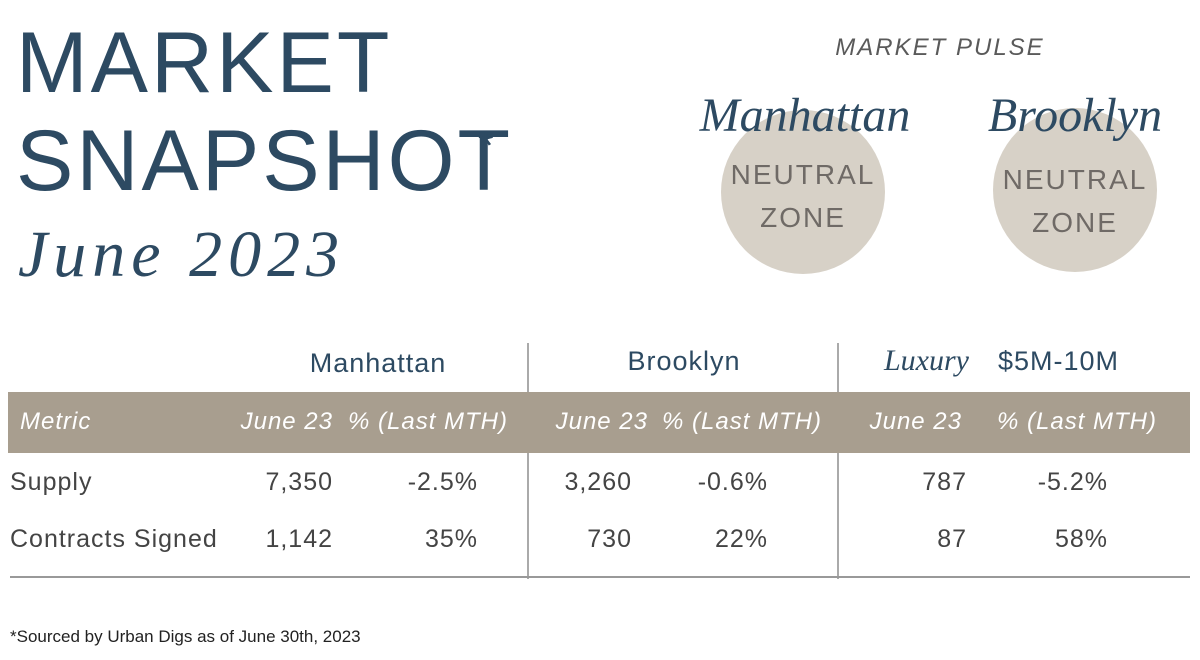 This screenshot has height=660, width=1200. I want to click on cell-value: -5.2%, so click(1072, 482).